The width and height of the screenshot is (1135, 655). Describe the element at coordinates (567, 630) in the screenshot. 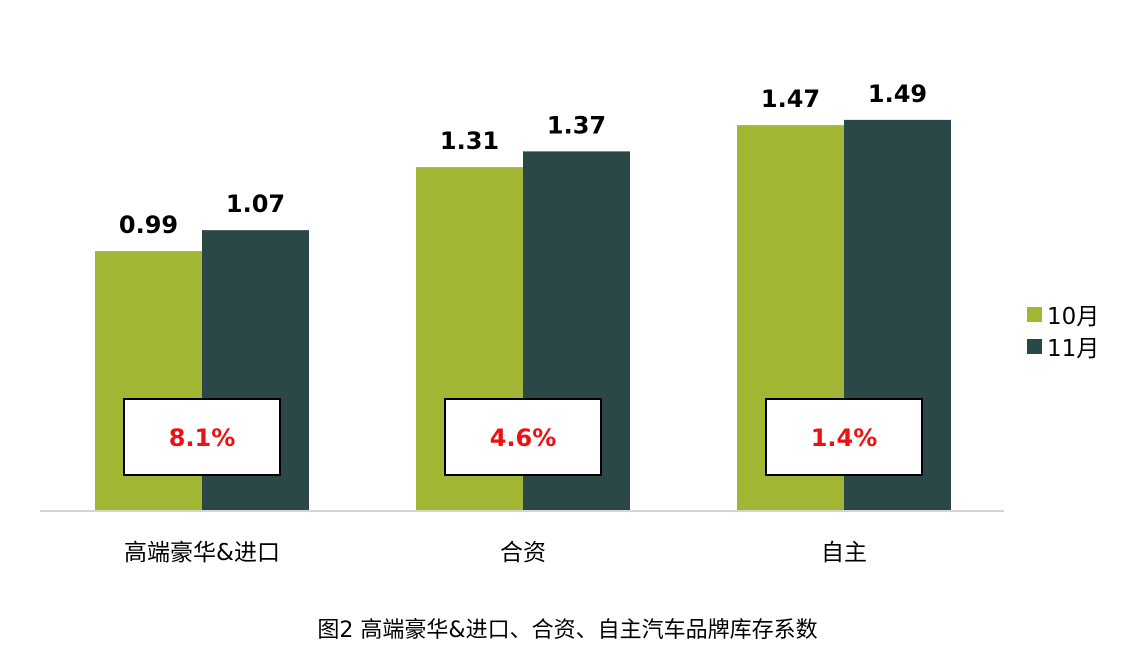

I see `chart-caption: 图2 高端豪华&进口、合资、自主汽车品牌库存系数` at that location.